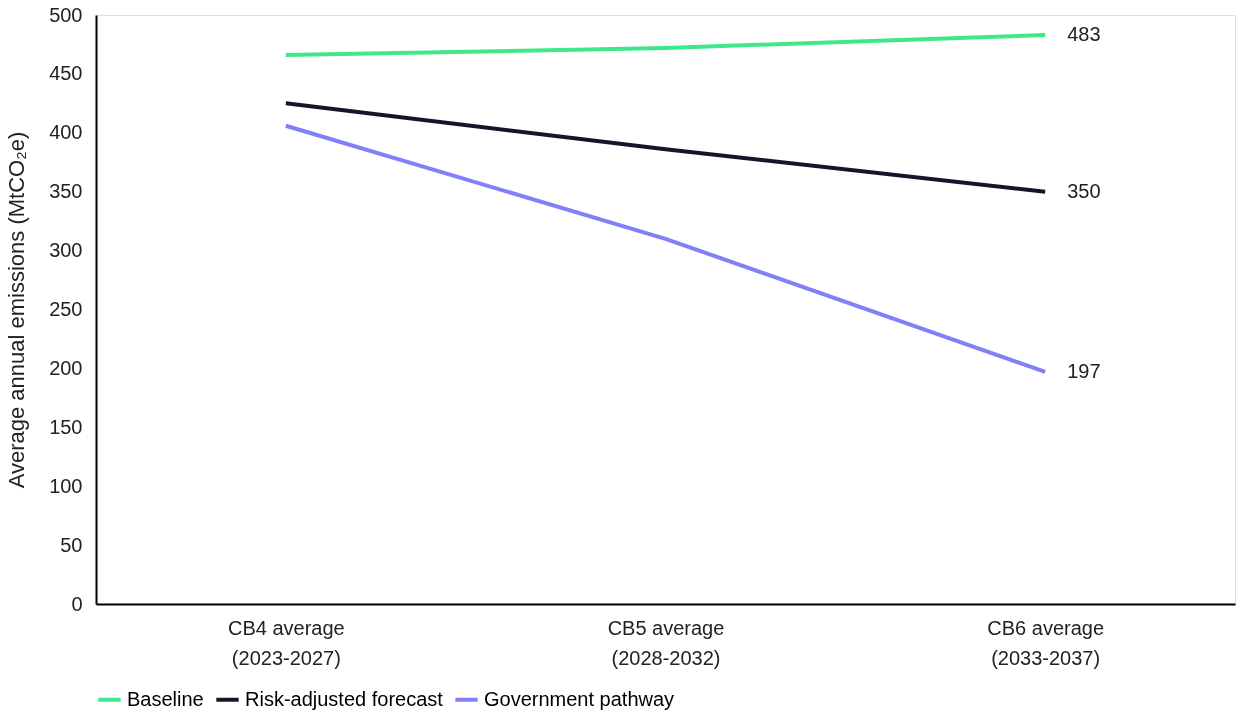 The width and height of the screenshot is (1250, 723). What do you see at coordinates (165, 698) in the screenshot?
I see `legend-label: Baseline` at bounding box center [165, 698].